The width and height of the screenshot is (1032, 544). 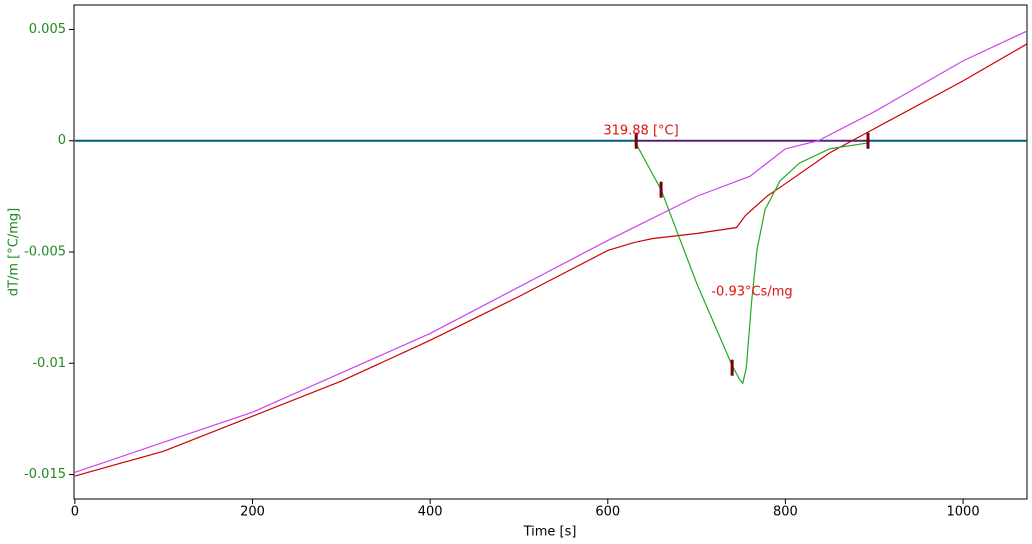 What do you see at coordinates (607, 512) in the screenshot?
I see `x-tick-label: 600` at bounding box center [607, 512].